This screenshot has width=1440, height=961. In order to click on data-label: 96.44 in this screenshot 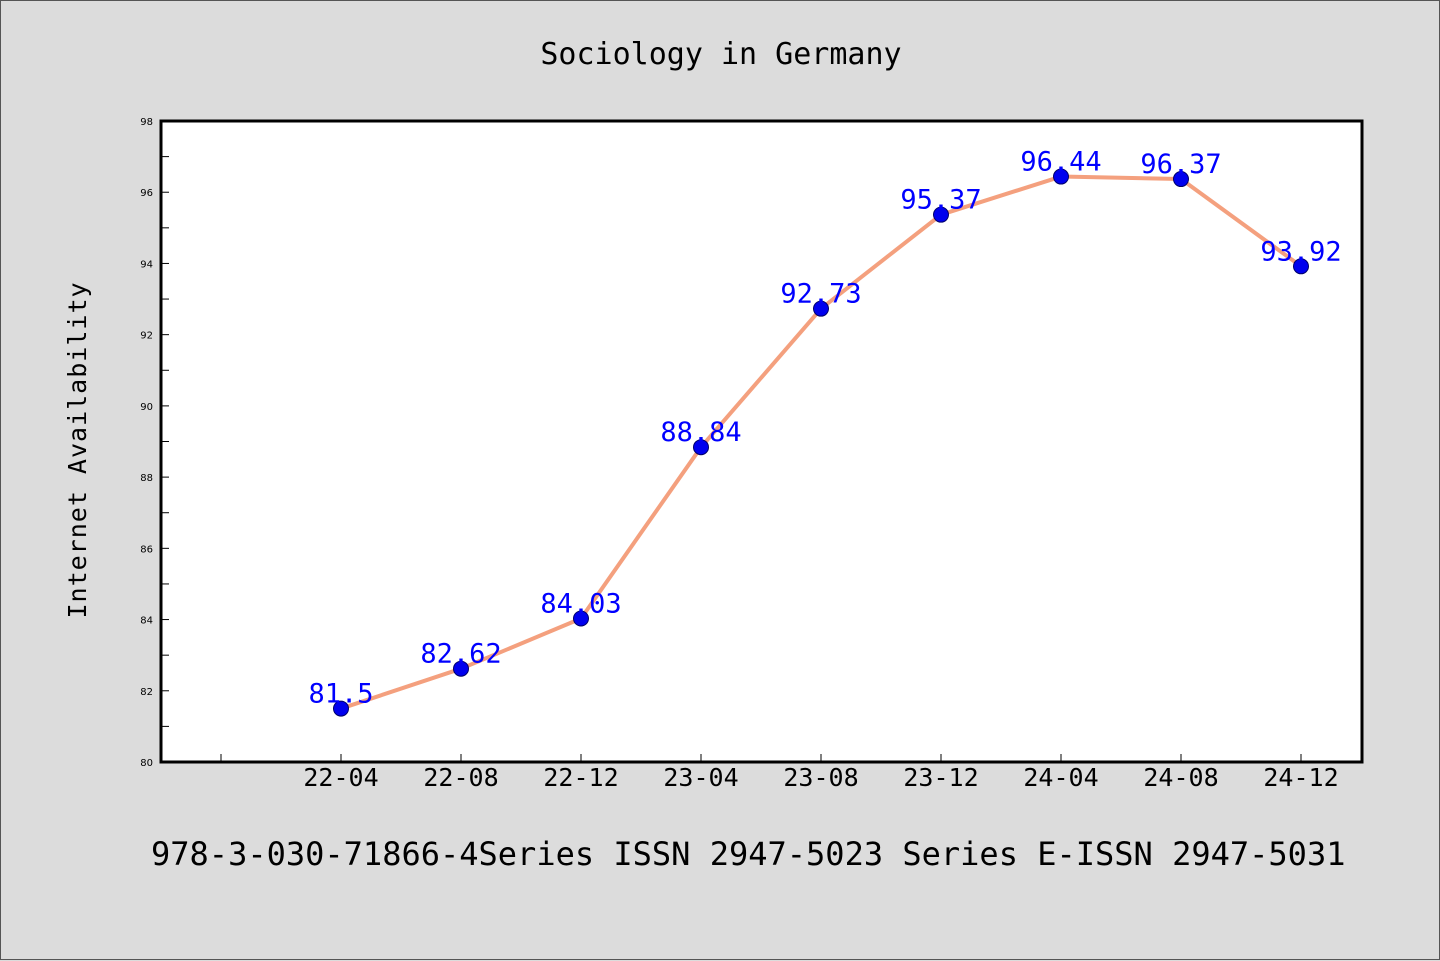, I will do `click(1060, 162)`.